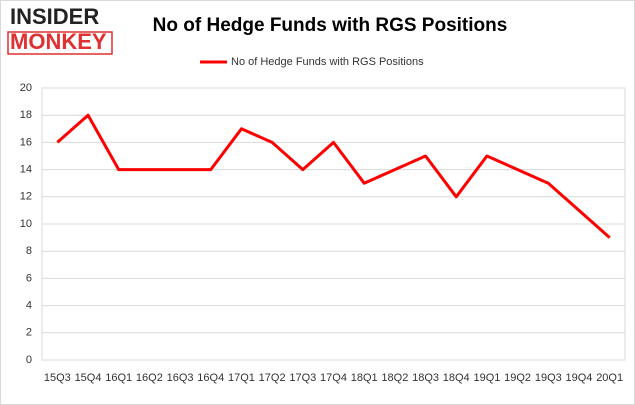 The height and width of the screenshot is (405, 635). What do you see at coordinates (425, 378) in the screenshot?
I see `x-tick-label: 18Q3` at bounding box center [425, 378].